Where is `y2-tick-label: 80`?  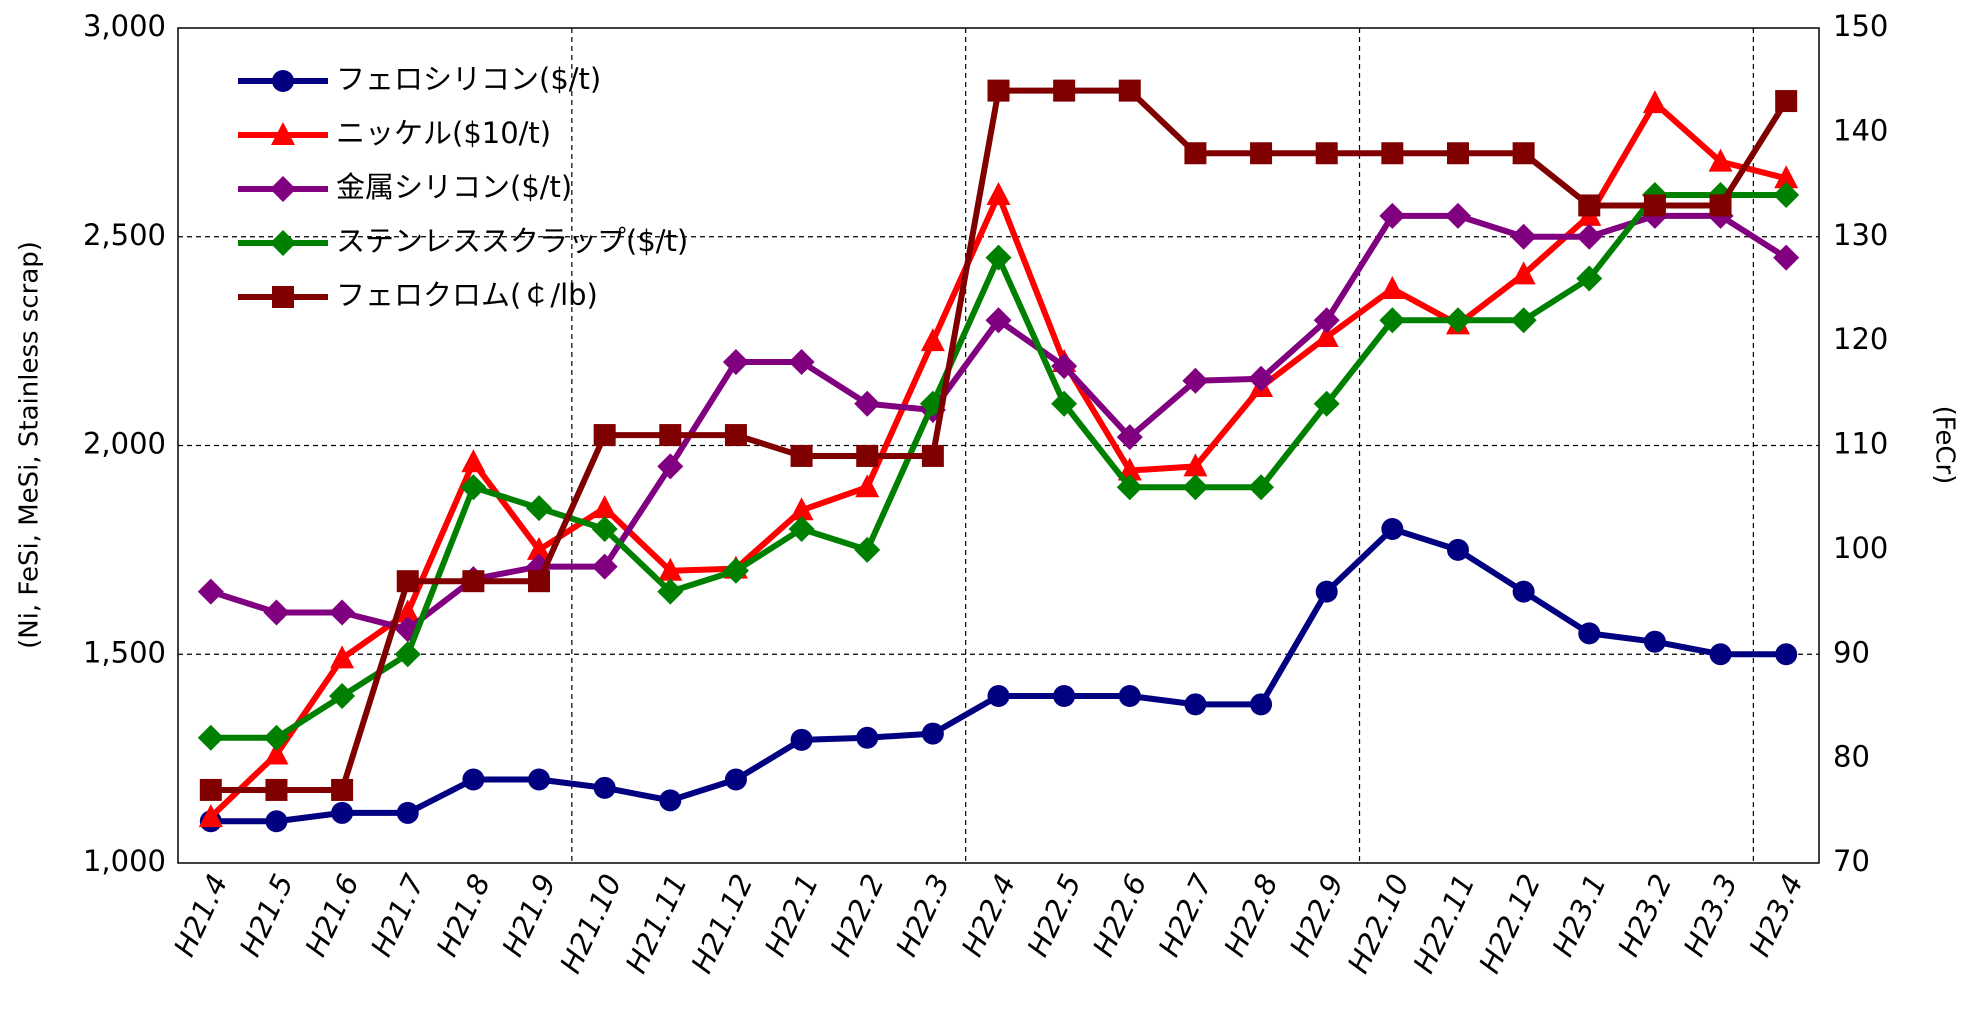
y2-tick-label: 80 is located at coordinates (1851, 757).